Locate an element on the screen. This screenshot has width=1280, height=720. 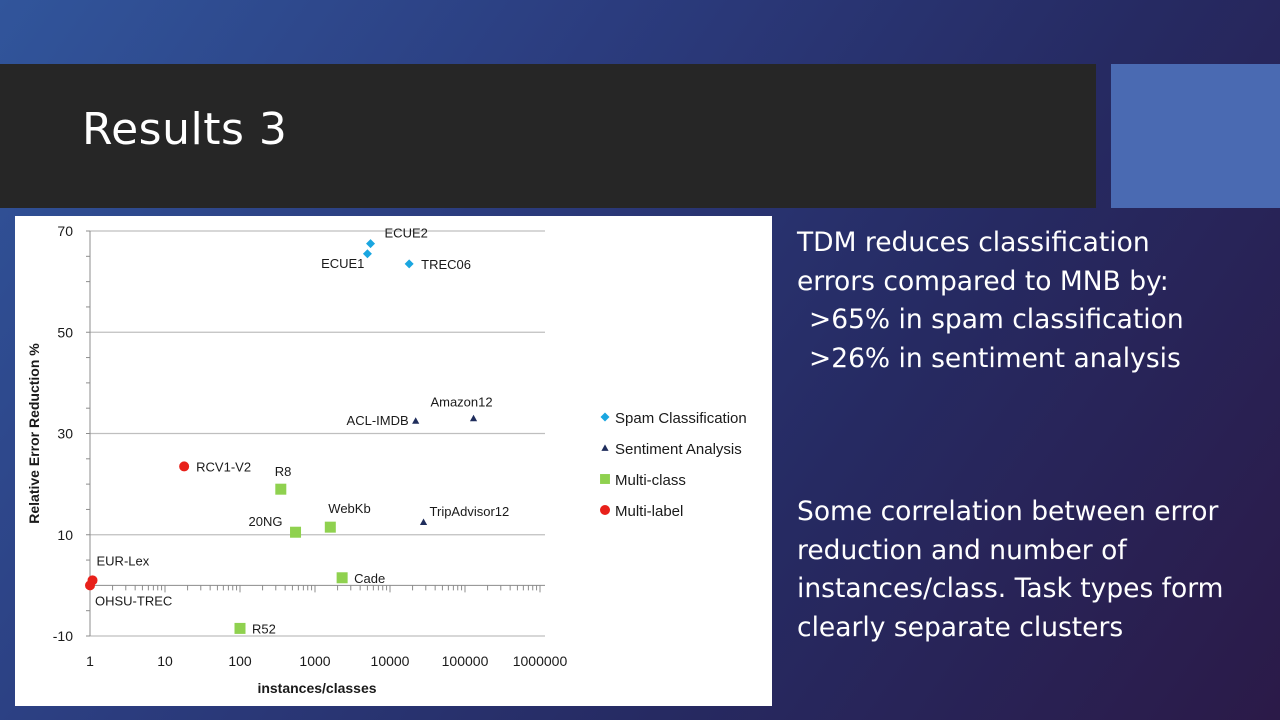
data-label: RCV1-V2 is located at coordinates (223, 466).